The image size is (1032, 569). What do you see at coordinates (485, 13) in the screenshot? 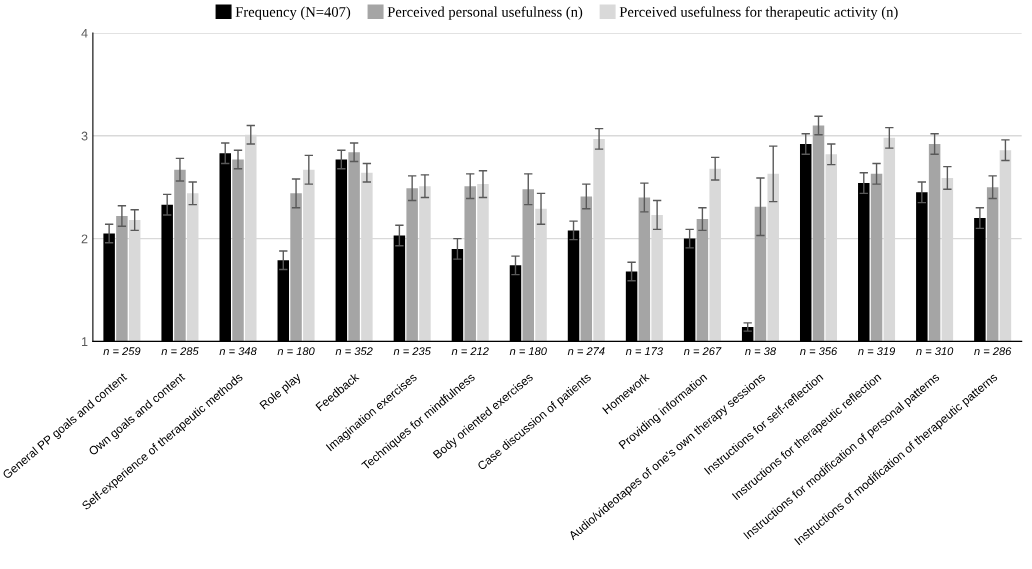
I see `legend-label: Perceived personal usefulness (n)` at bounding box center [485, 13].